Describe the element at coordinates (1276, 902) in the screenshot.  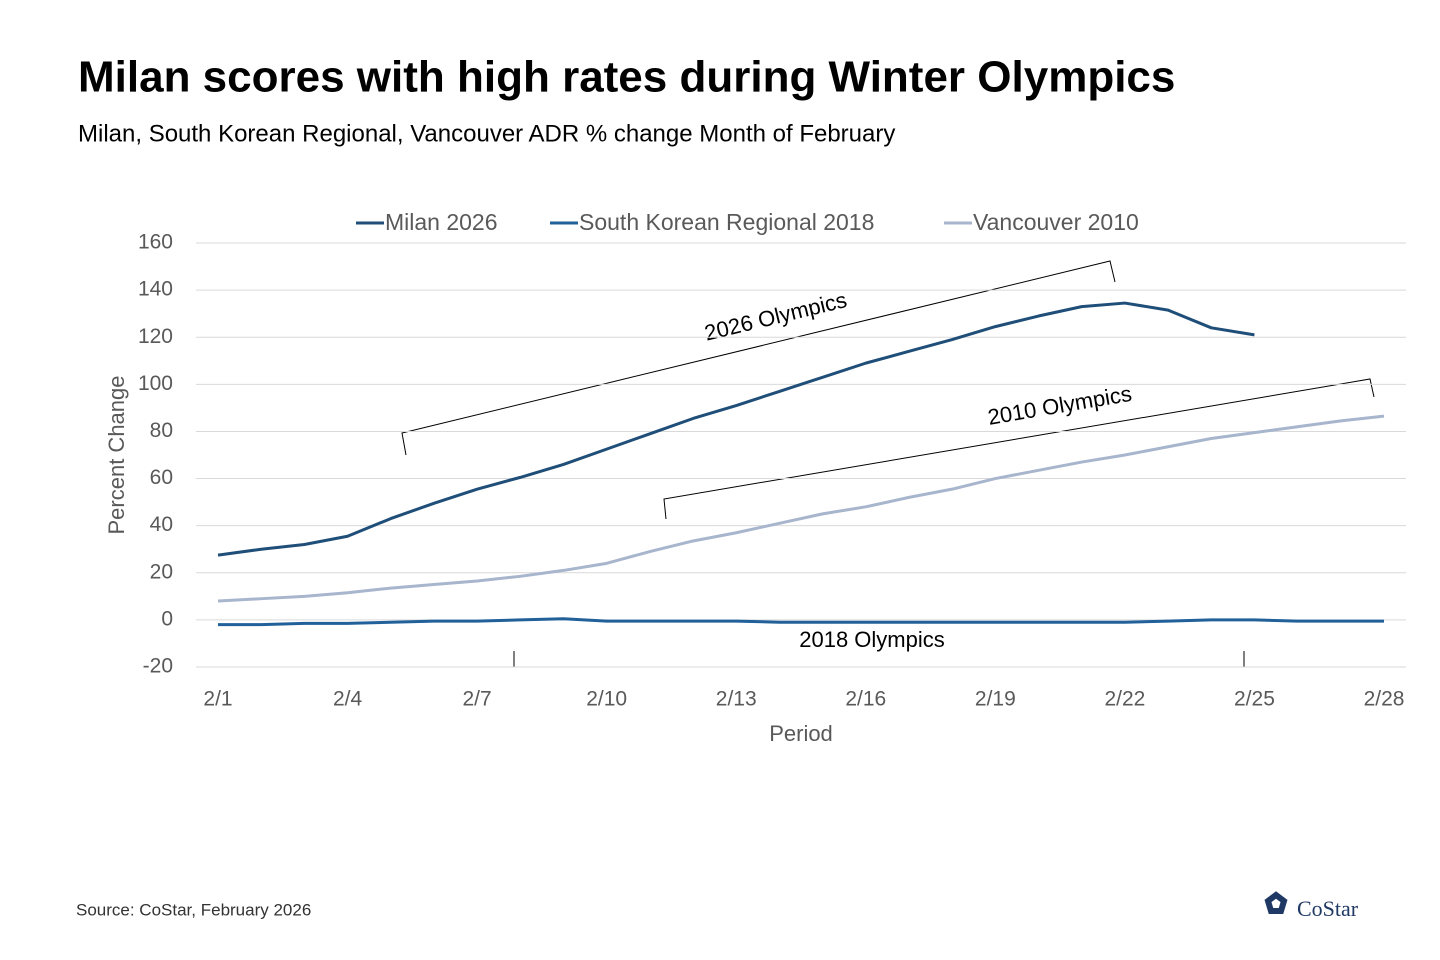
I see `logo-icon` at that location.